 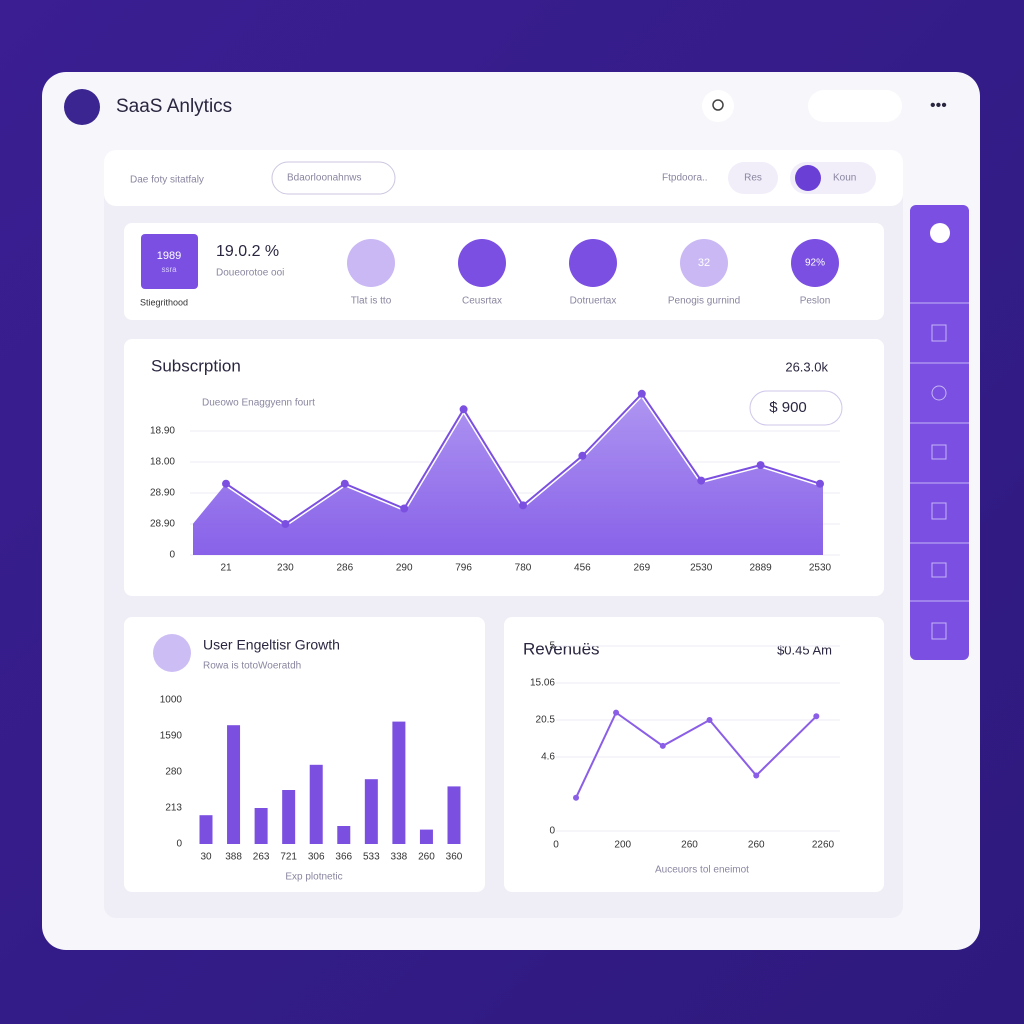 I want to click on x-tick-label: 388, so click(x=233, y=857).